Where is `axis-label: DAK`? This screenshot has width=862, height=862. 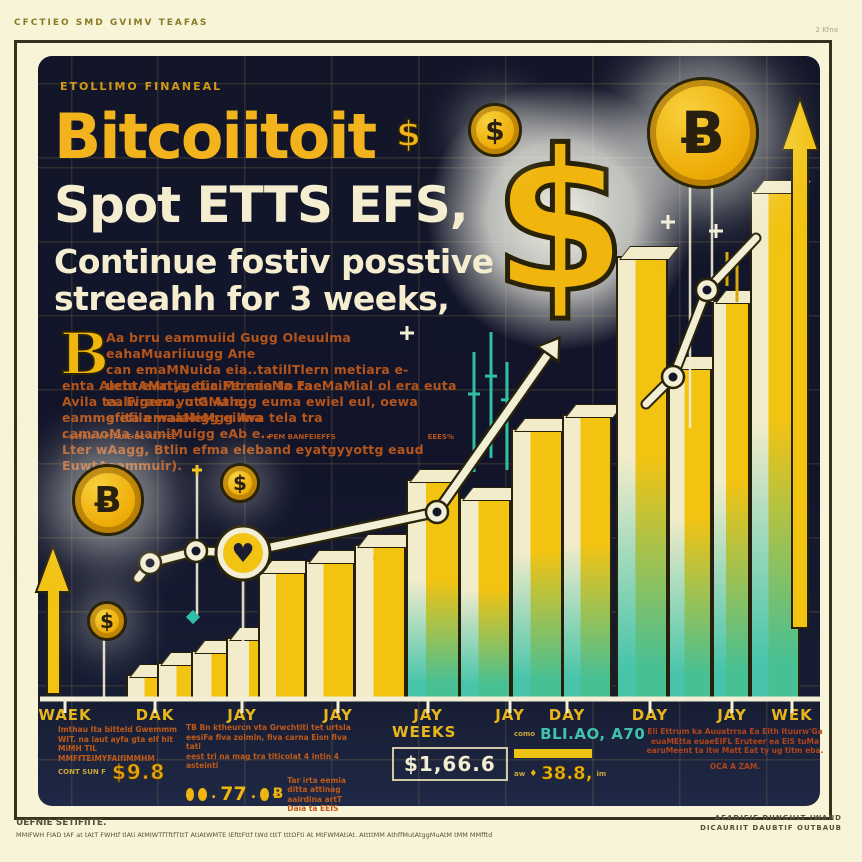
axis-label: DAK is located at coordinates (155, 715).